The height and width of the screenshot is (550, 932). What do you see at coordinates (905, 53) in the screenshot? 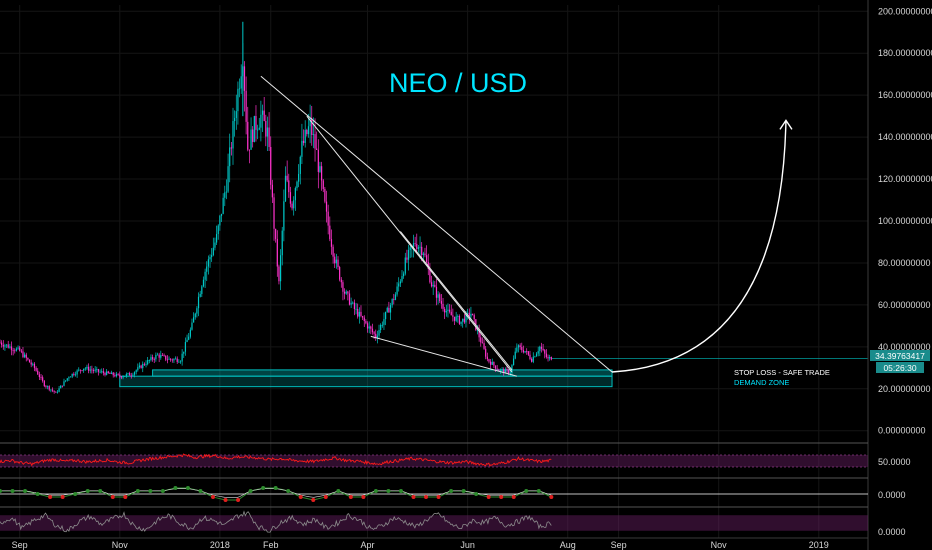
I see `price-tick-label: 180.00000000` at bounding box center [905, 53].